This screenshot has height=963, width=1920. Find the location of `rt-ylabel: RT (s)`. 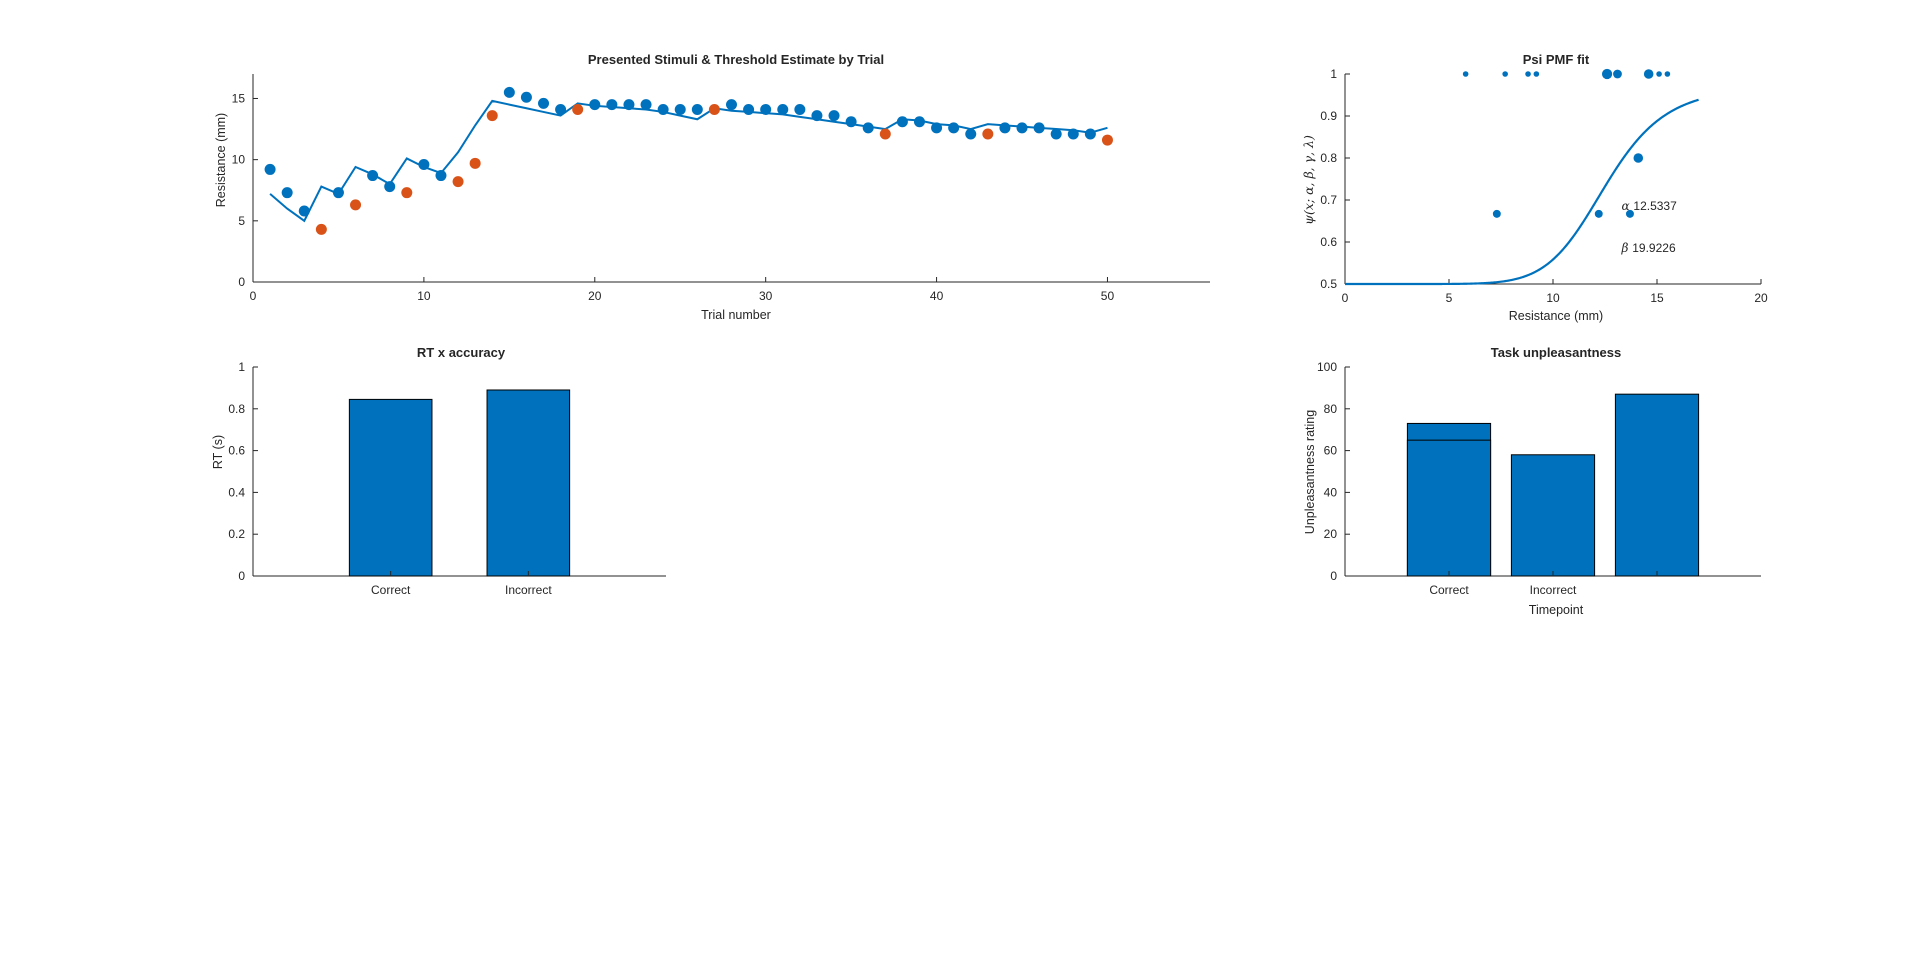

rt-ylabel: RT (s) is located at coordinates (218, 452).